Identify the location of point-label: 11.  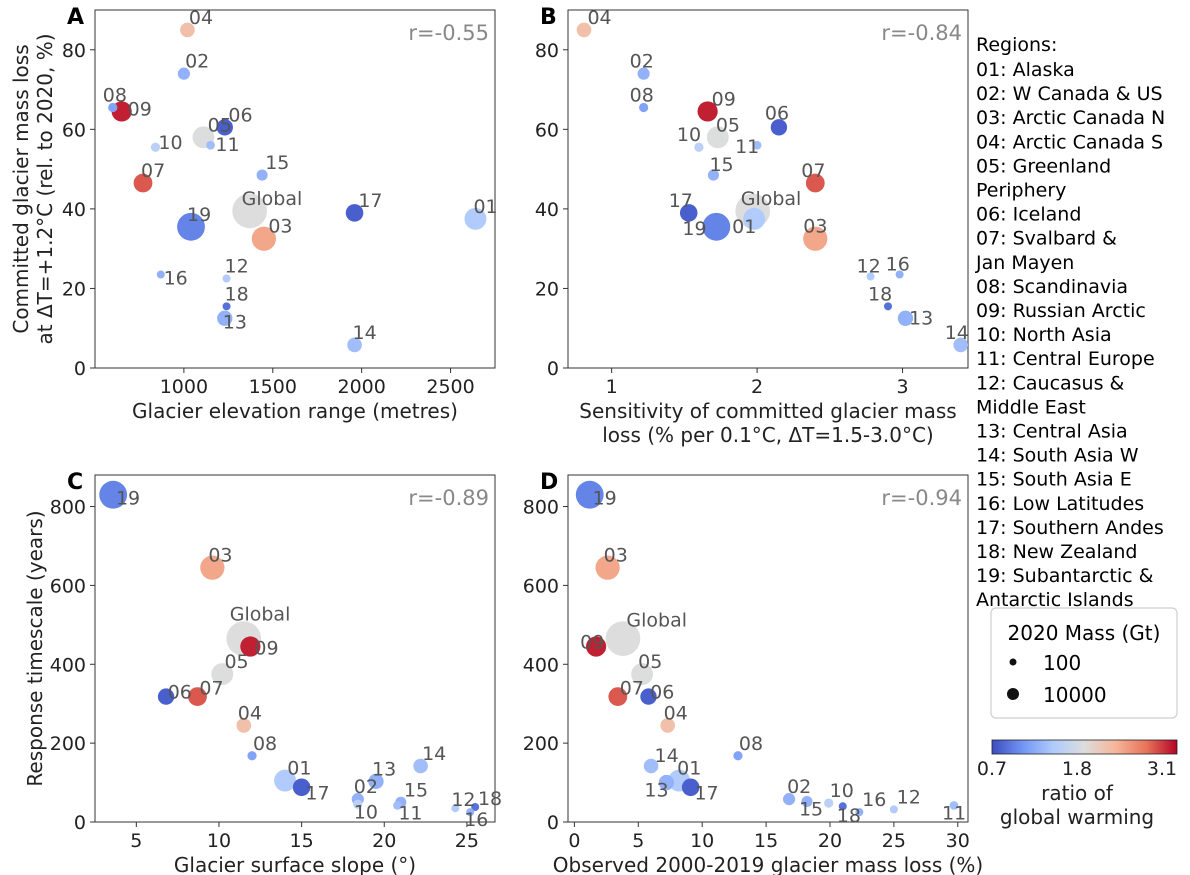
(747, 147).